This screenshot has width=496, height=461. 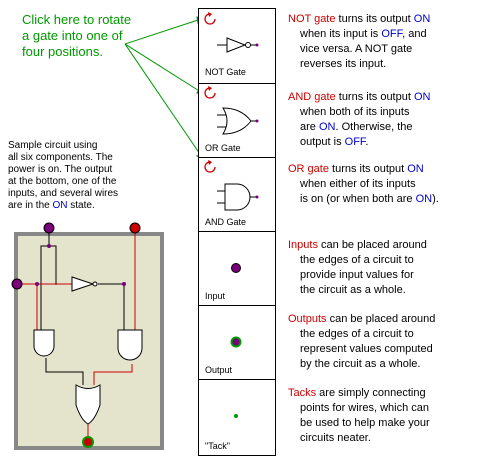 What do you see at coordinates (88, 404) in the screenshot?
I see `circuit-or-gate` at bounding box center [88, 404].